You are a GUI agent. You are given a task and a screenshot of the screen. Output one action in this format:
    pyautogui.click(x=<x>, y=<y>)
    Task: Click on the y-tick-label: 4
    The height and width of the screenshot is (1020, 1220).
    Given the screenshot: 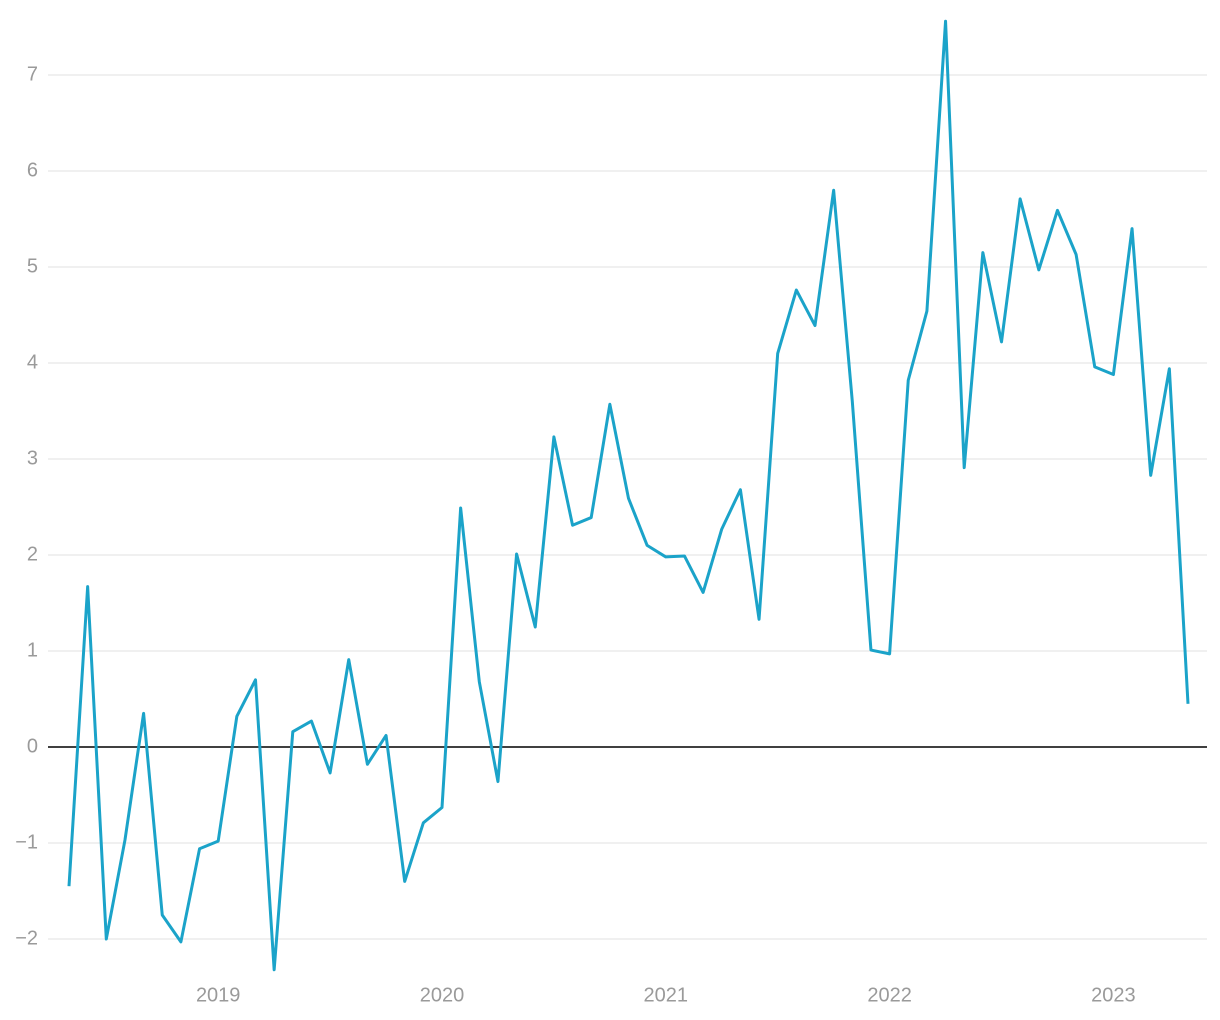 What is the action you would take?
    pyautogui.click(x=32, y=362)
    